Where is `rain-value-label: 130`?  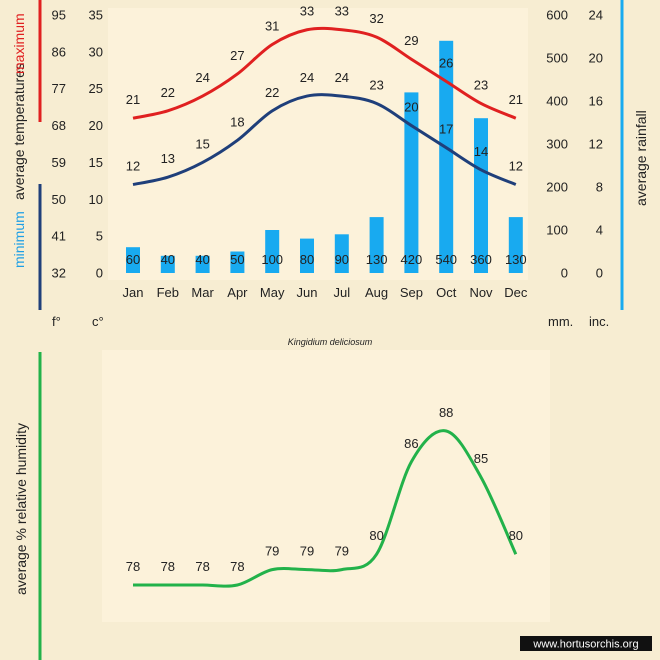
rain-value-label: 130 is located at coordinates (377, 259).